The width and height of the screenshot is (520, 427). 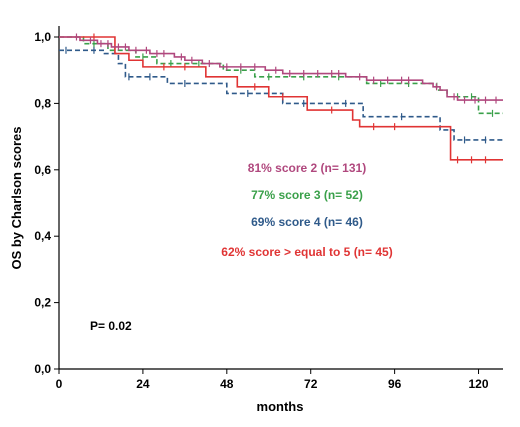 I want to click on x-tick-label: 120, so click(x=479, y=384).